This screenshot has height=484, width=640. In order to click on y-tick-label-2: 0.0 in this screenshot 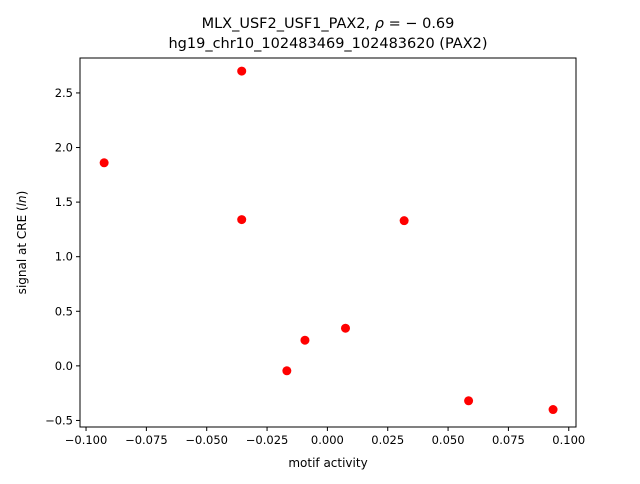, I will do `click(64, 366)`.